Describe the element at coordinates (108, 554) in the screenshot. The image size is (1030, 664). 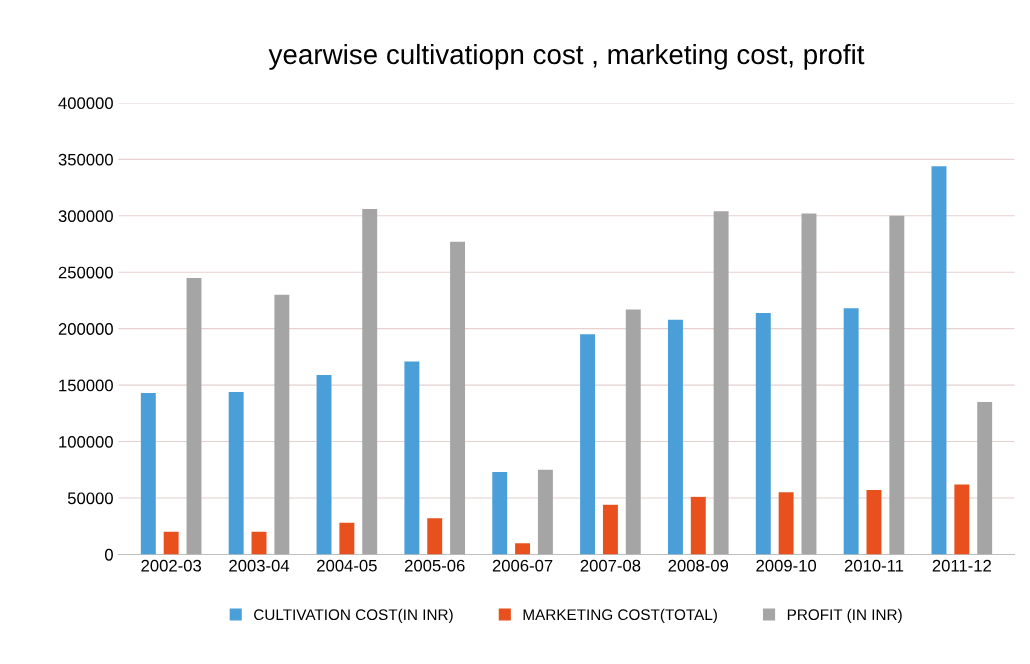
I see `y-tick-label: 0` at that location.